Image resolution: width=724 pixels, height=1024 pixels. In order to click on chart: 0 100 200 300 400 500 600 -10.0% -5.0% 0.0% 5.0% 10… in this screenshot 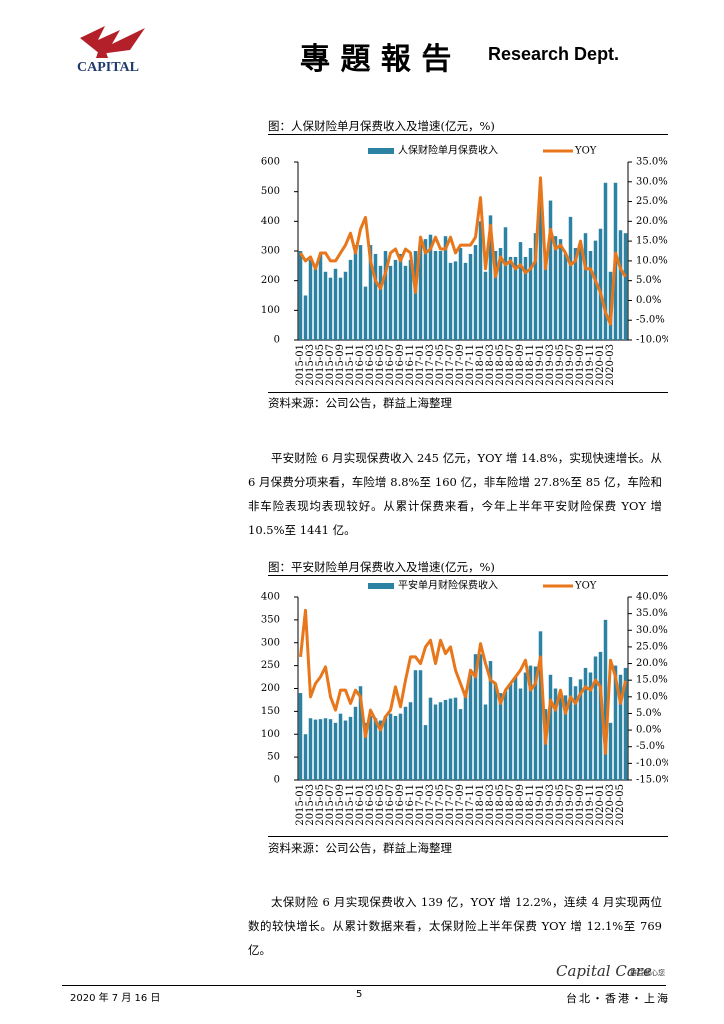, I will do `click(464, 265)`.